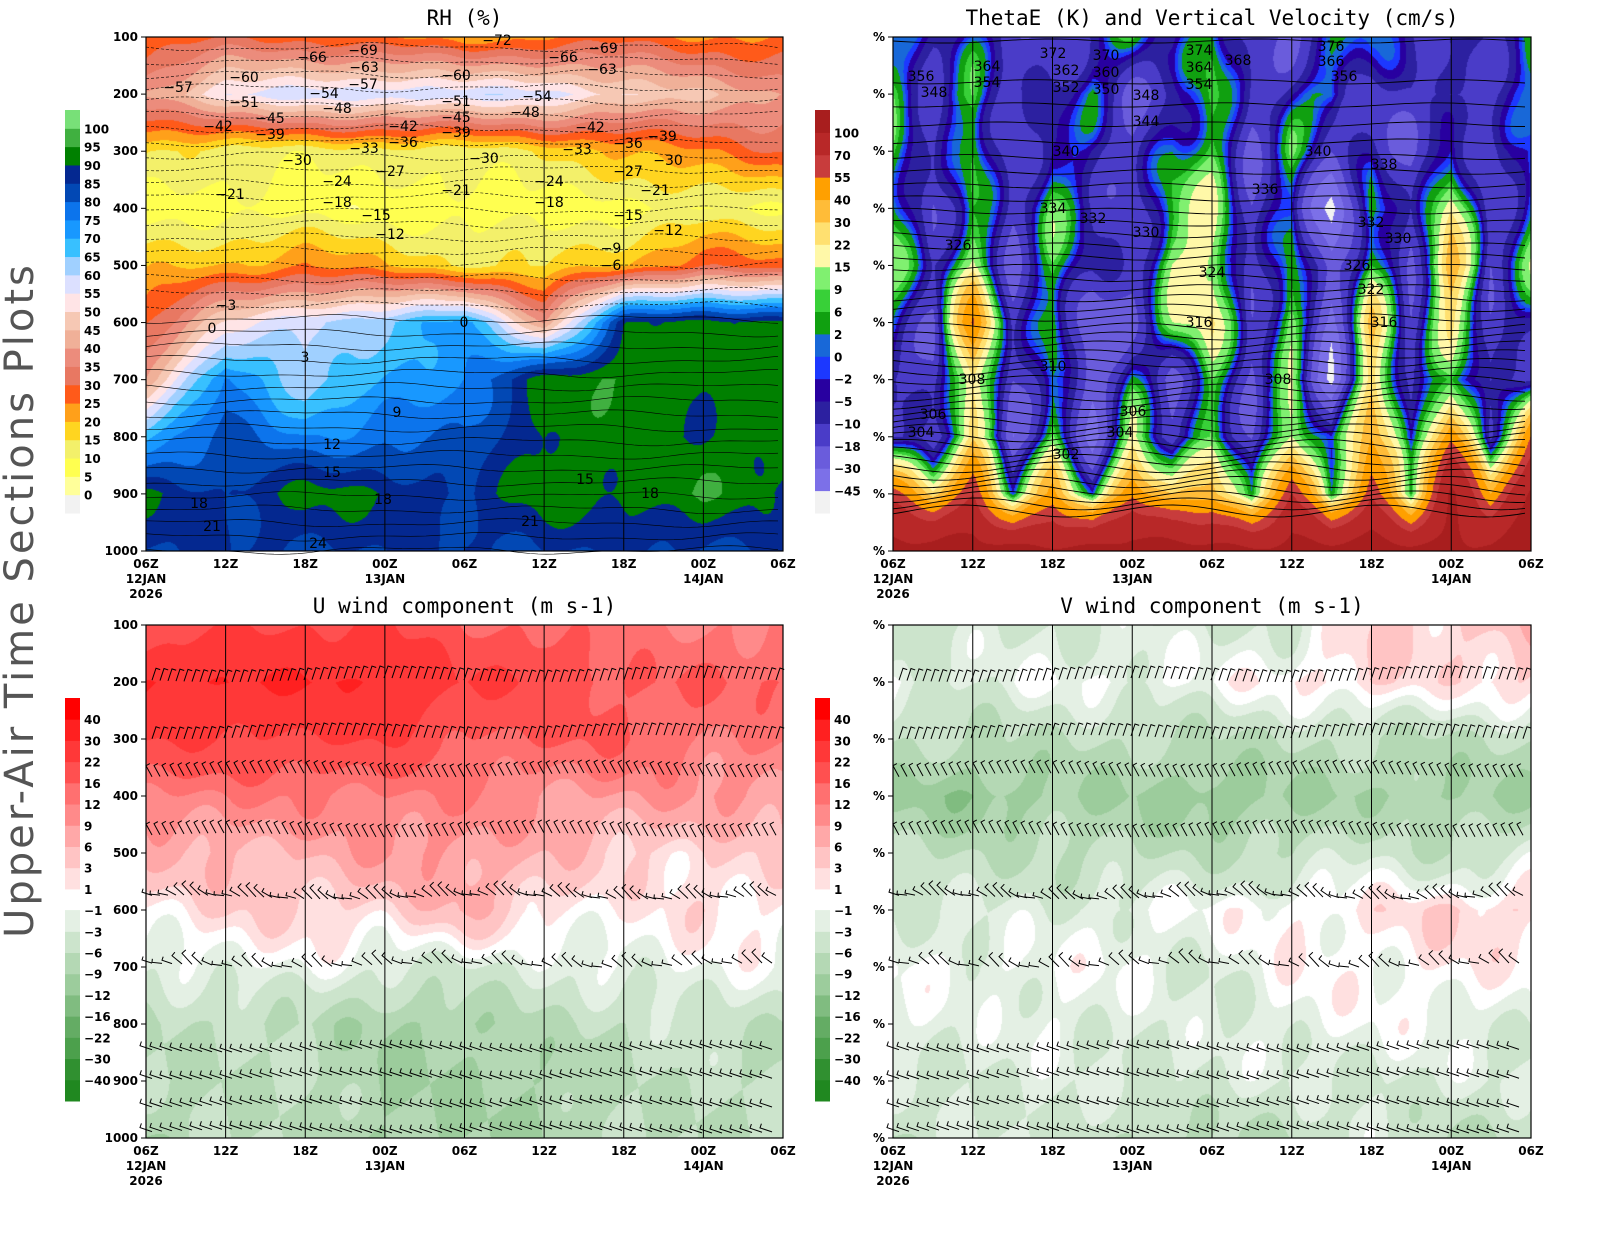 The image size is (1600, 1236). What do you see at coordinates (624, 1151) in the screenshot?
I see `x-tick-label: 18Z` at bounding box center [624, 1151].